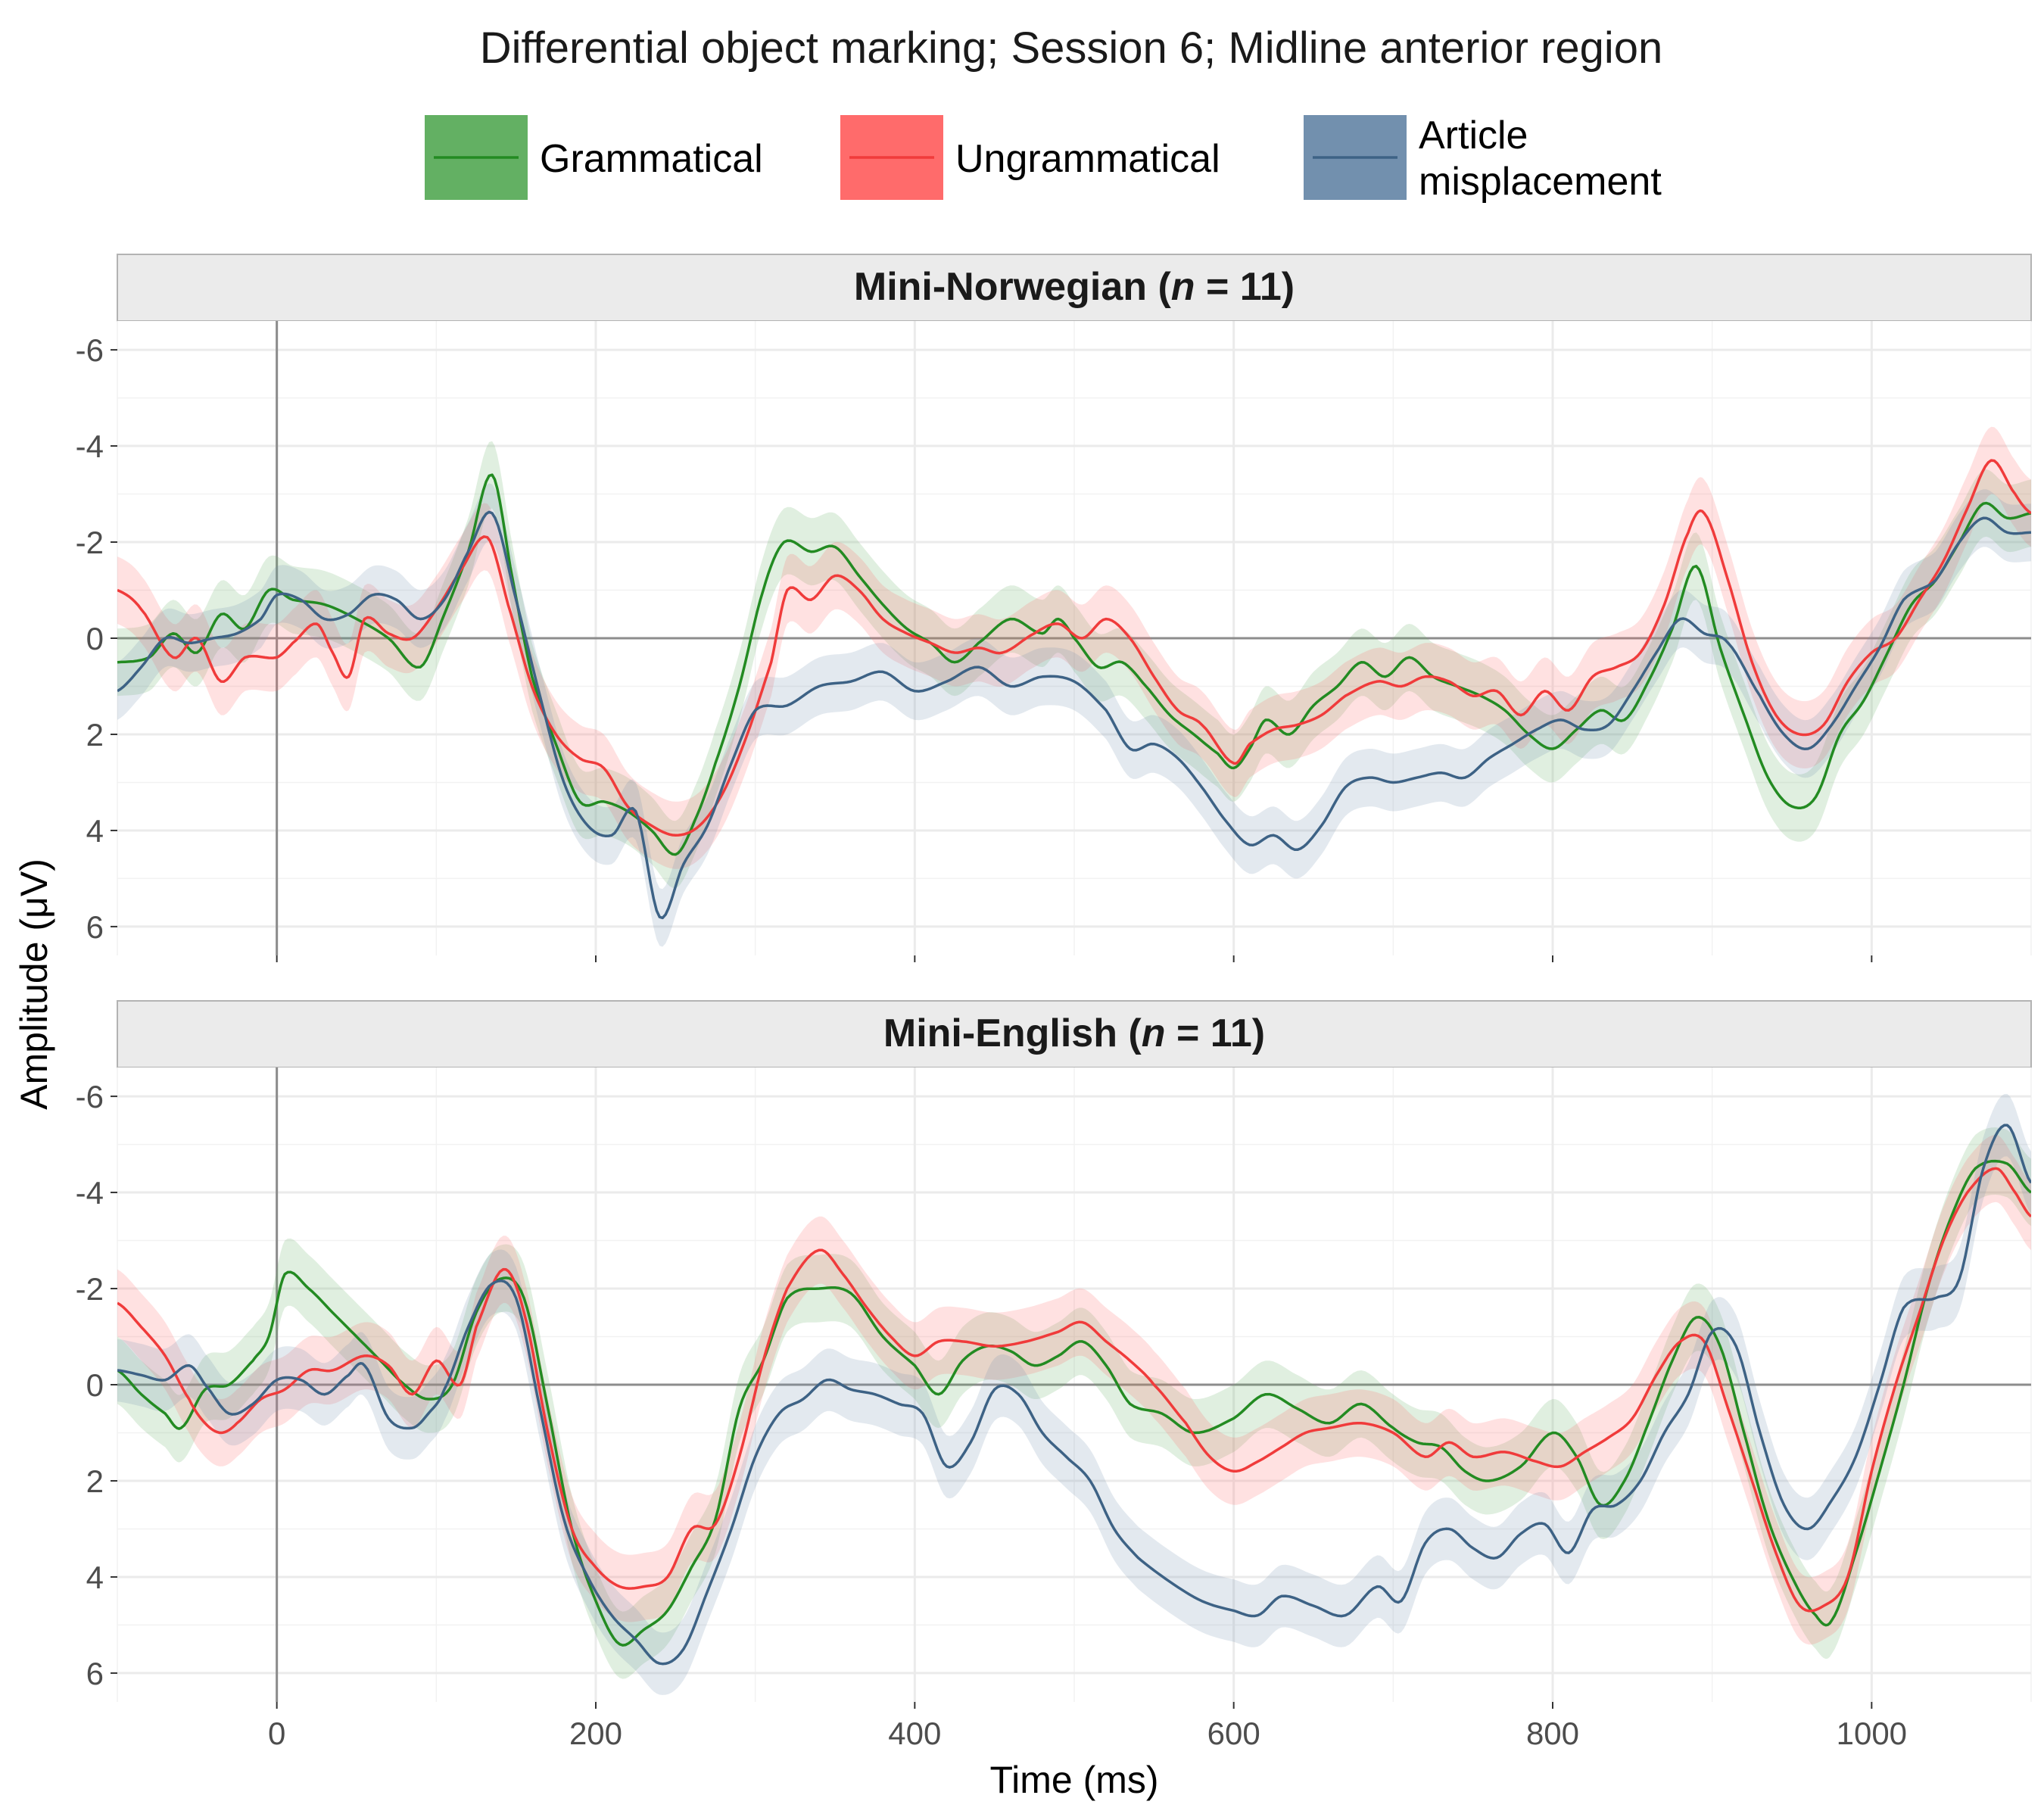 The image size is (2044, 1817). I want to click on x-tick-label: 0, so click(276, 1733).